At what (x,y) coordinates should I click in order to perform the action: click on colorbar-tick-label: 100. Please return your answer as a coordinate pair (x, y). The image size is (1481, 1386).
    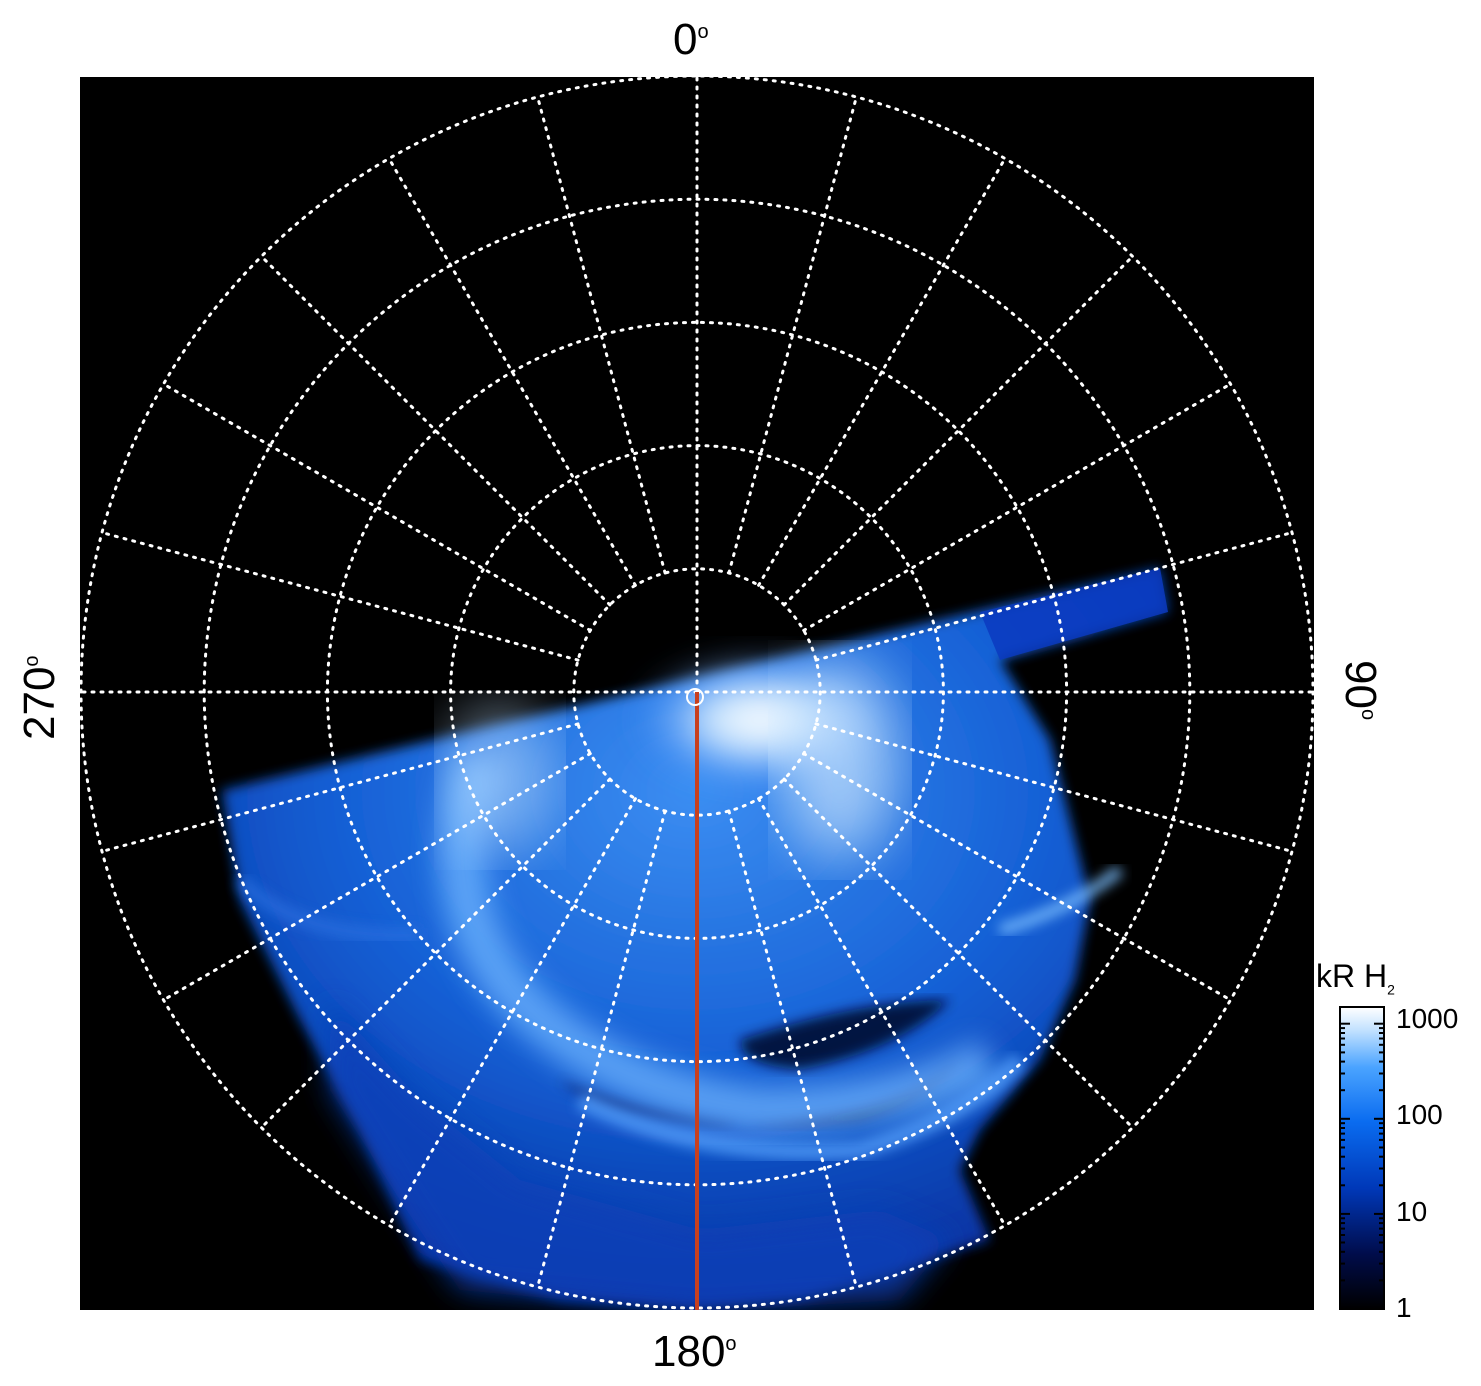
    Looking at the image, I should click on (1419, 1114).